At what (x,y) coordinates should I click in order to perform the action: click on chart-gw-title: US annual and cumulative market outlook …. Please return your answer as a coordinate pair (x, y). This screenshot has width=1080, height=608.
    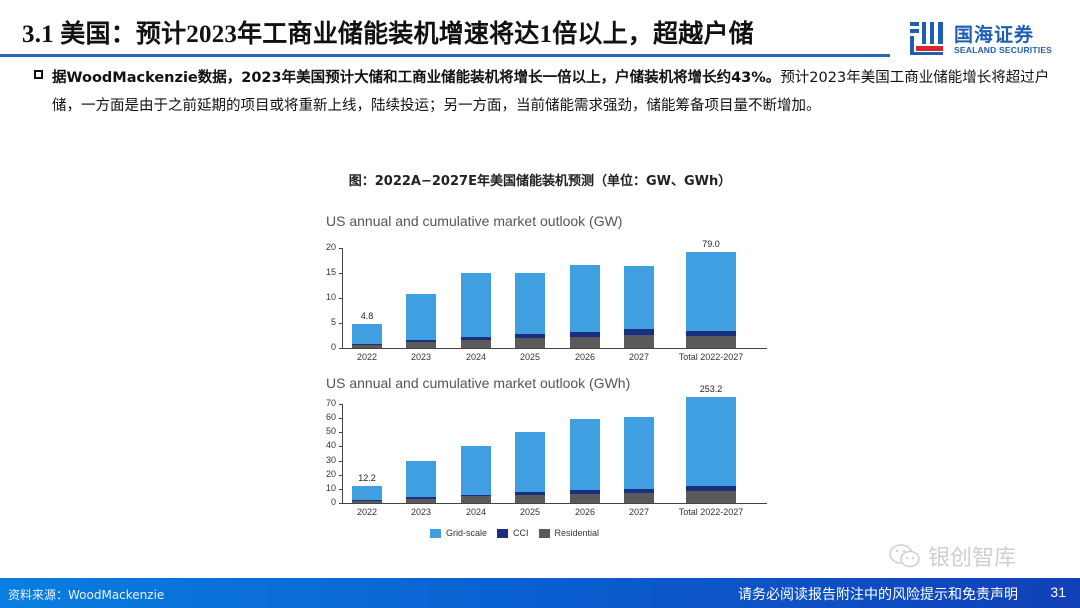
    Looking at the image, I should click on (474, 221).